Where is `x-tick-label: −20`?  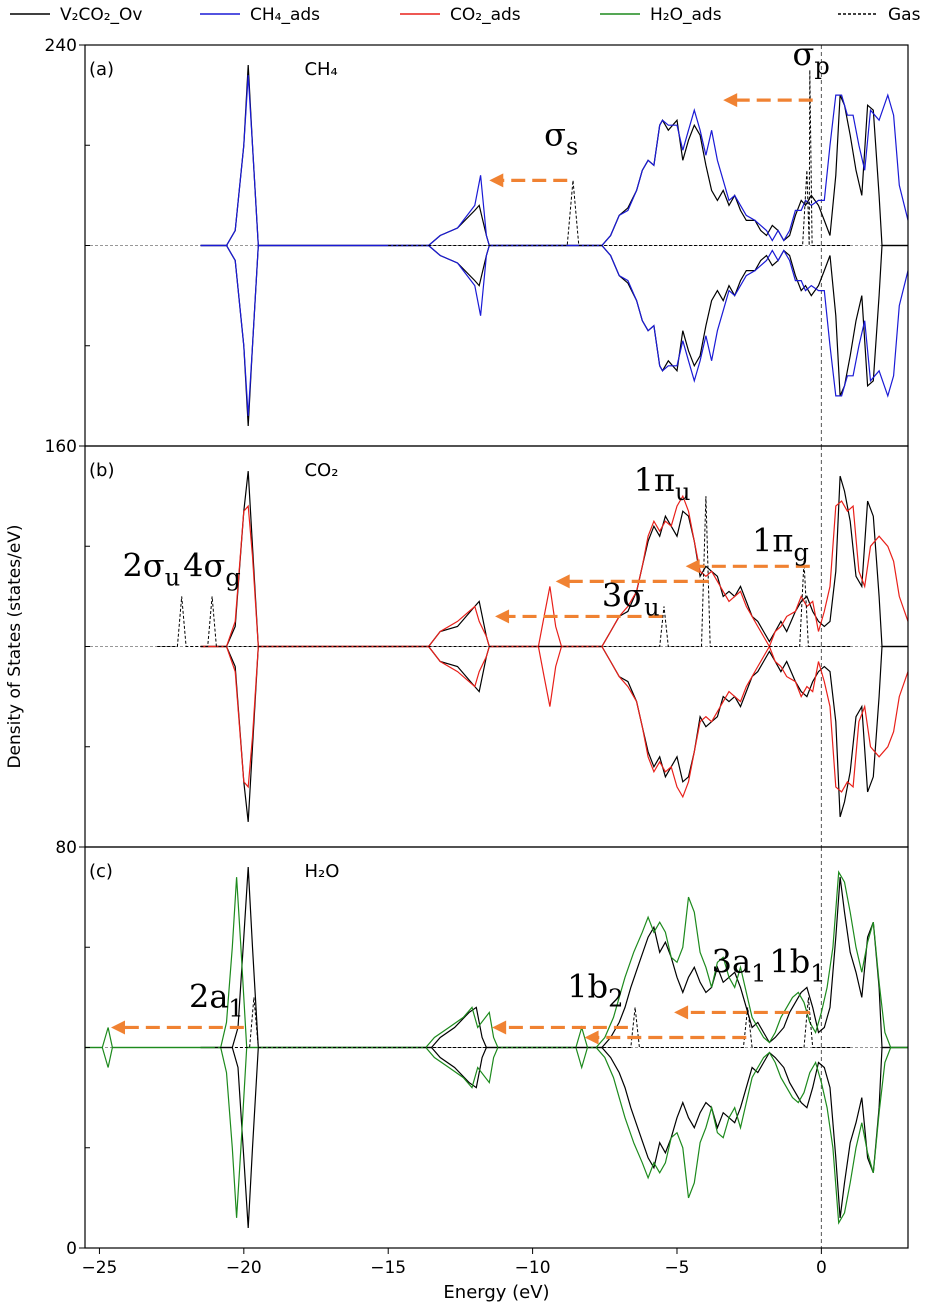 x-tick-label: −20 is located at coordinates (244, 1268).